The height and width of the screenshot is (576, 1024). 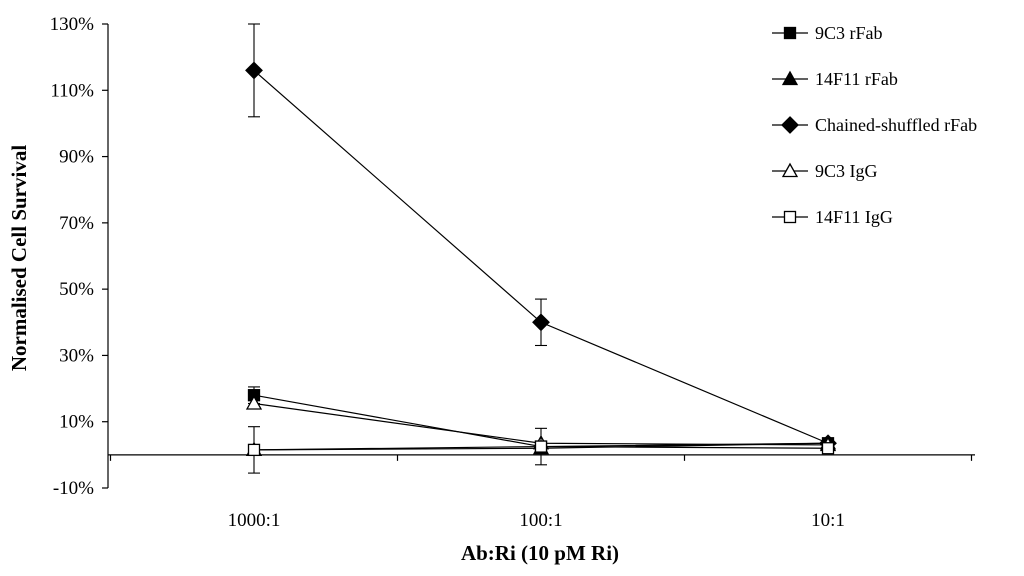 What do you see at coordinates (76, 422) in the screenshot?
I see `y-tick-label: 10%` at bounding box center [76, 422].